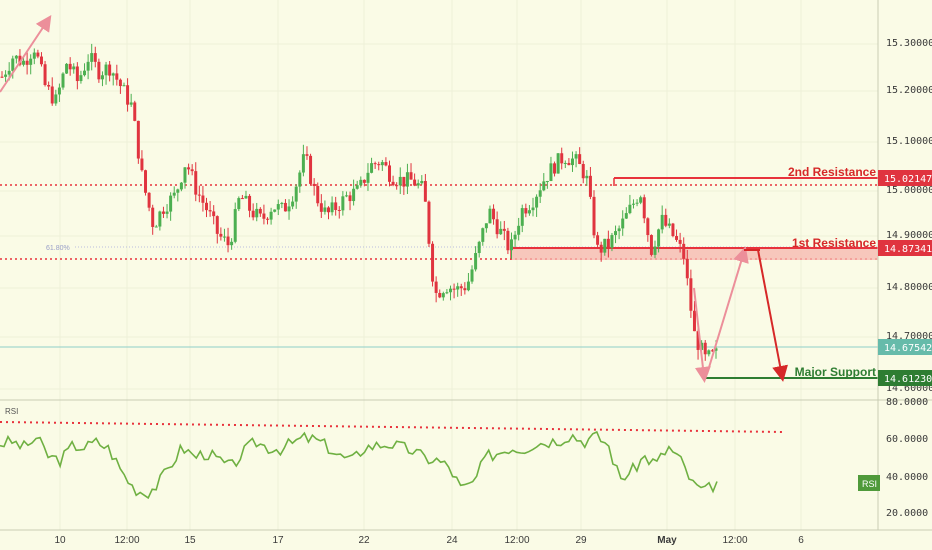  Describe the element at coordinates (909, 190) in the screenshot. I see `price-tick-1500: 15.00000` at that location.